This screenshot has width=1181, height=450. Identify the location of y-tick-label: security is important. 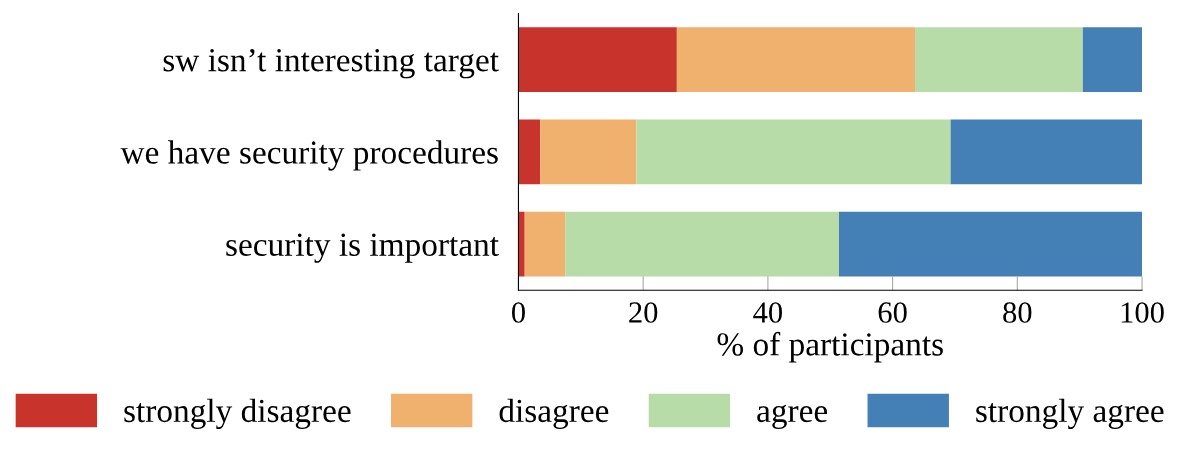
(362, 248).